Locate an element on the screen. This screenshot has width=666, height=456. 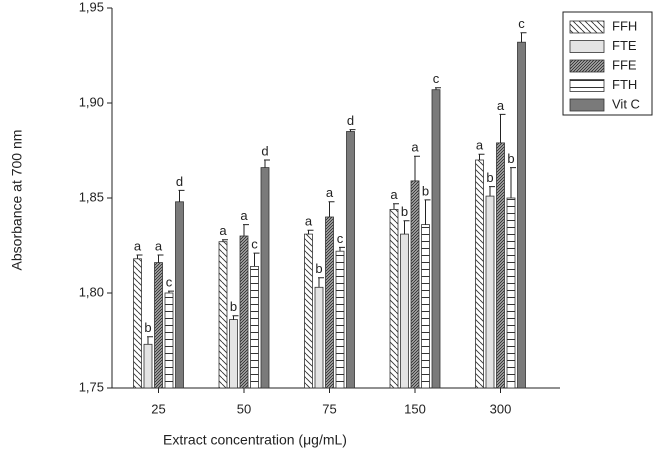
legend-label: FFE is located at coordinates (624, 64).